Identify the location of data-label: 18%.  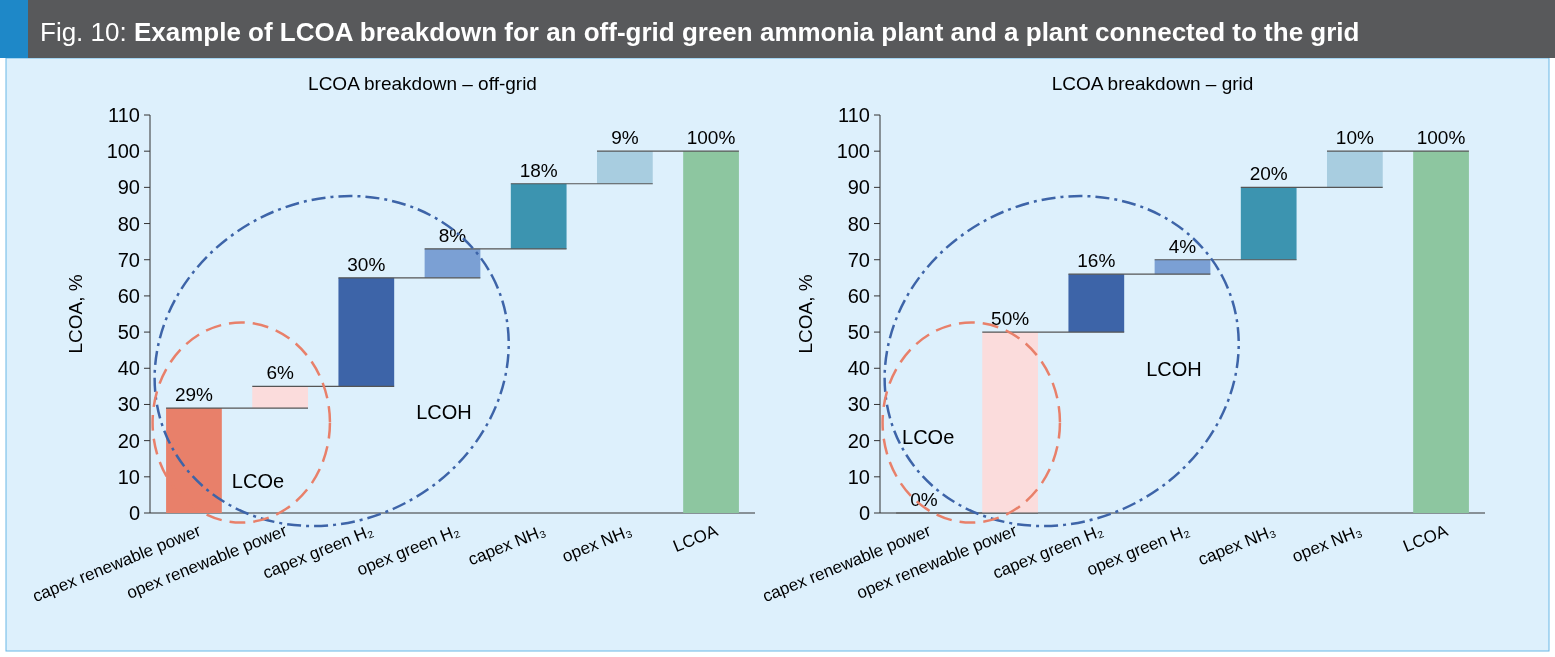
(538, 170).